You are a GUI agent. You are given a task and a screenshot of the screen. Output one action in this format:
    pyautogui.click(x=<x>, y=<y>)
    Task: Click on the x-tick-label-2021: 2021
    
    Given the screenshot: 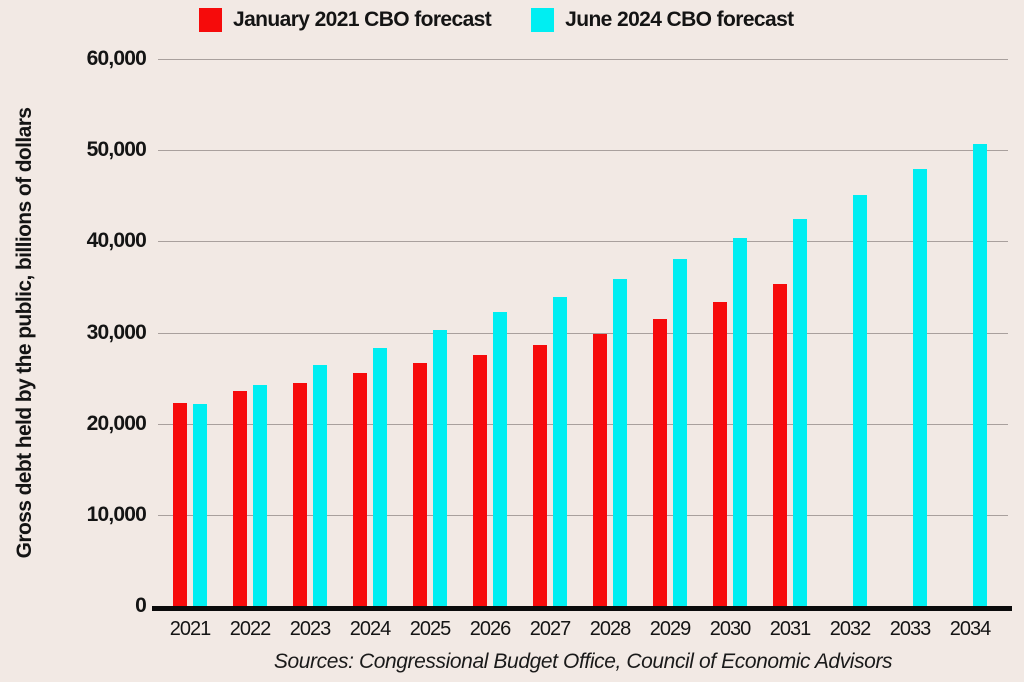 What is the action you would take?
    pyautogui.click(x=190, y=629)
    